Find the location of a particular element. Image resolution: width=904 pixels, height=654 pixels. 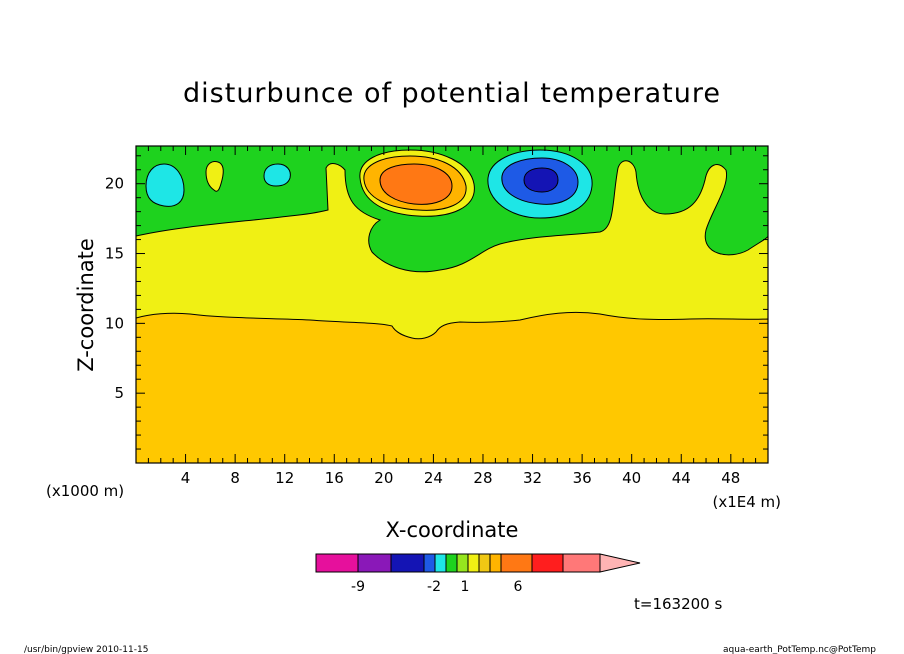

x-axis-title: X-coordinate is located at coordinates (452, 530).